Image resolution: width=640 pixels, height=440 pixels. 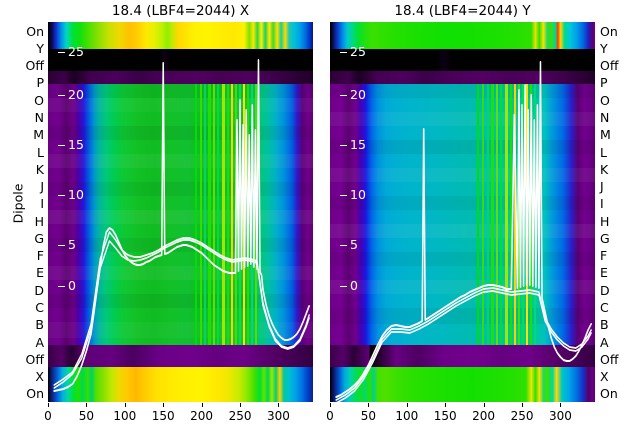 I want to click on y-tick-25-y: 25, so click(x=353, y=52).